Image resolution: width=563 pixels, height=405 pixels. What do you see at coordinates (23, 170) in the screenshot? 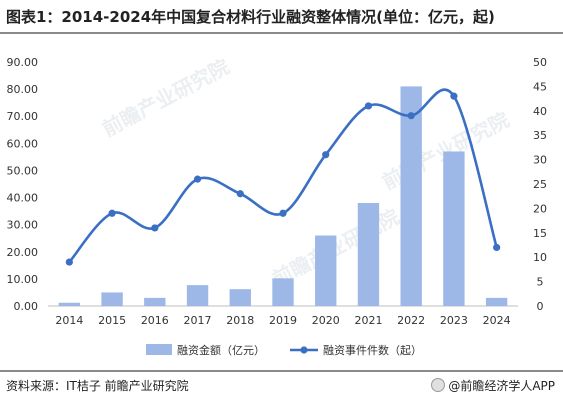
I see `y-left-tick-label: 50.00` at bounding box center [23, 170].